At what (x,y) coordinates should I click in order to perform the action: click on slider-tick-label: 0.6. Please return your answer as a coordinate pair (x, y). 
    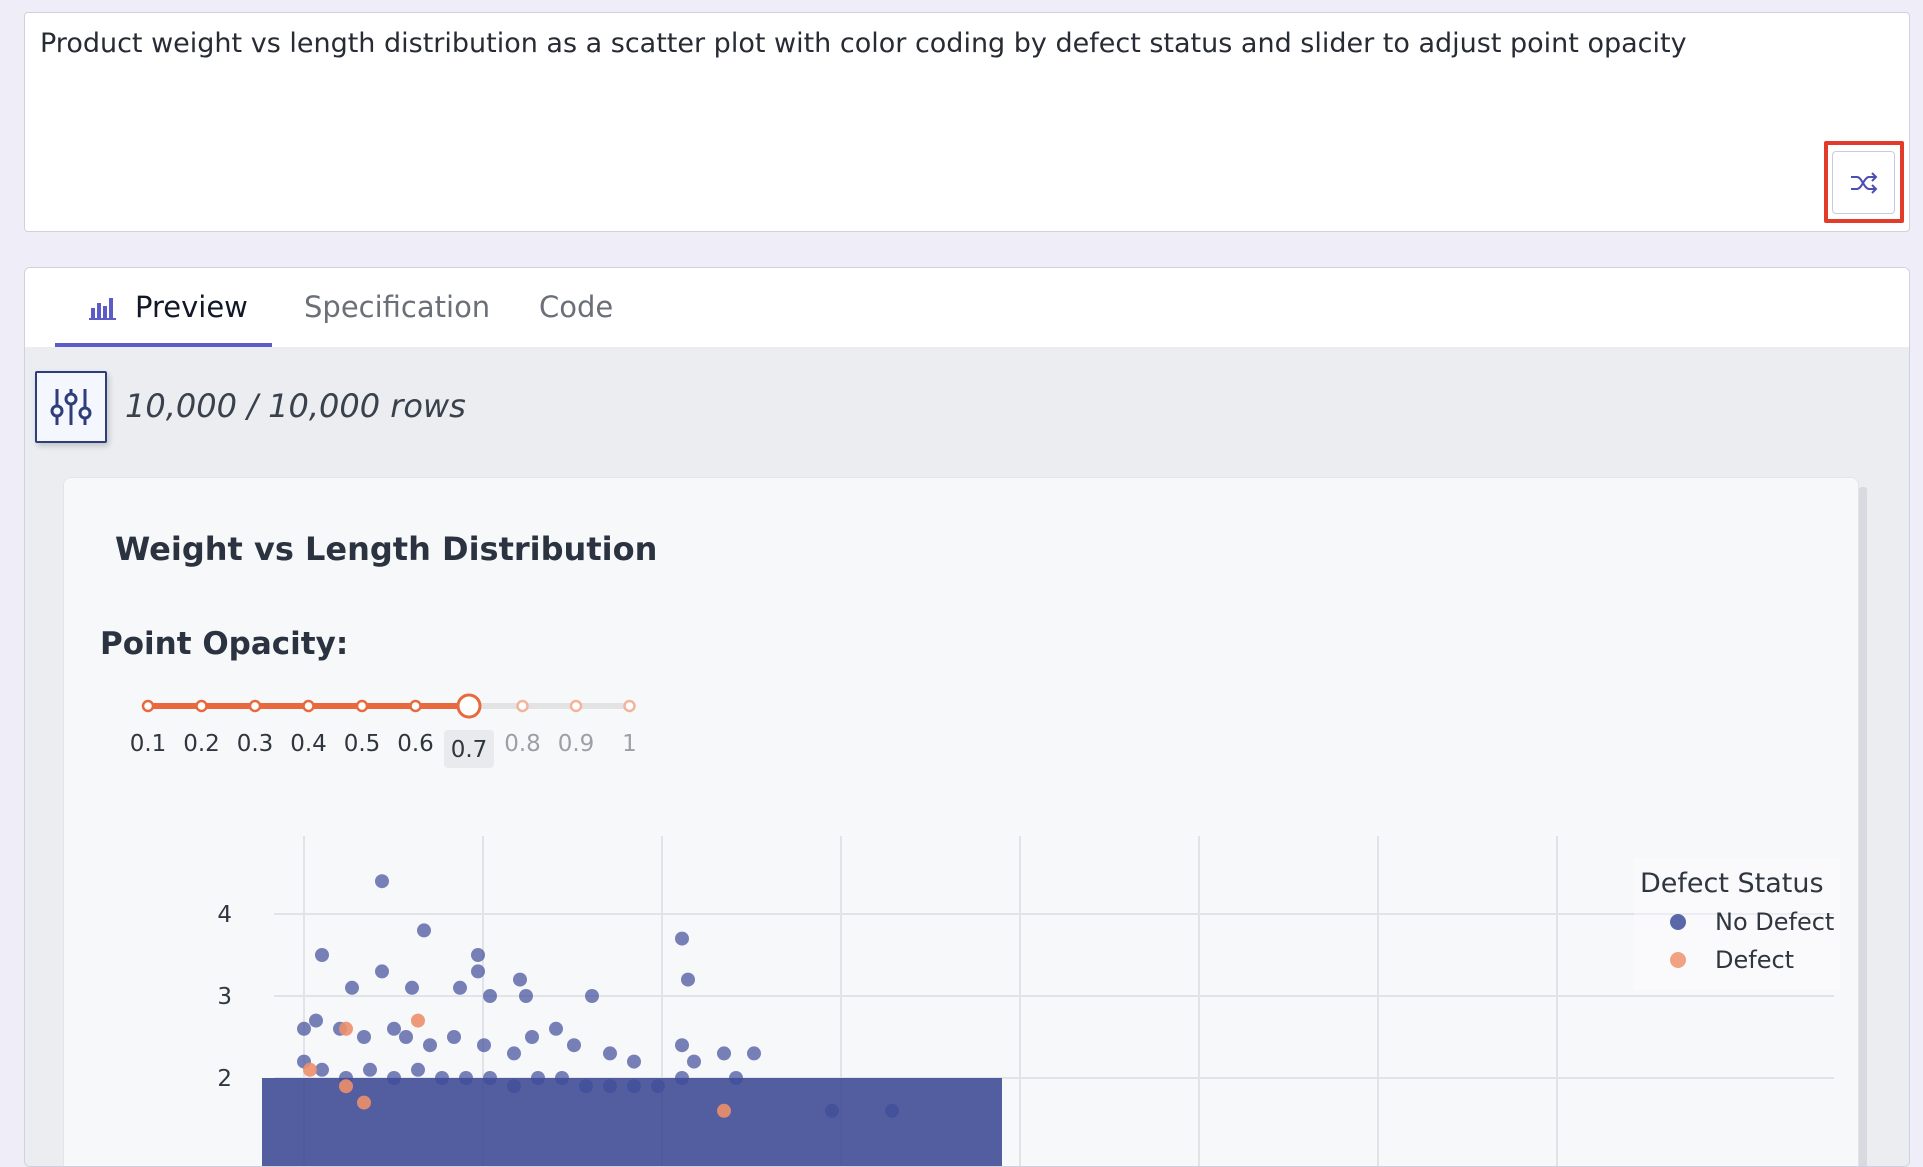
    Looking at the image, I should click on (415, 744).